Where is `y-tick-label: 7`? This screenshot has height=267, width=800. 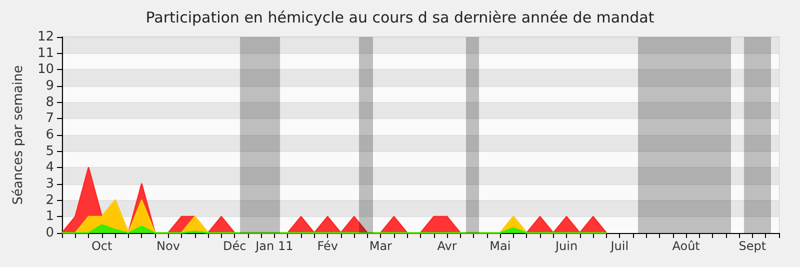
y-tick-label: 7 is located at coordinates (50, 118).